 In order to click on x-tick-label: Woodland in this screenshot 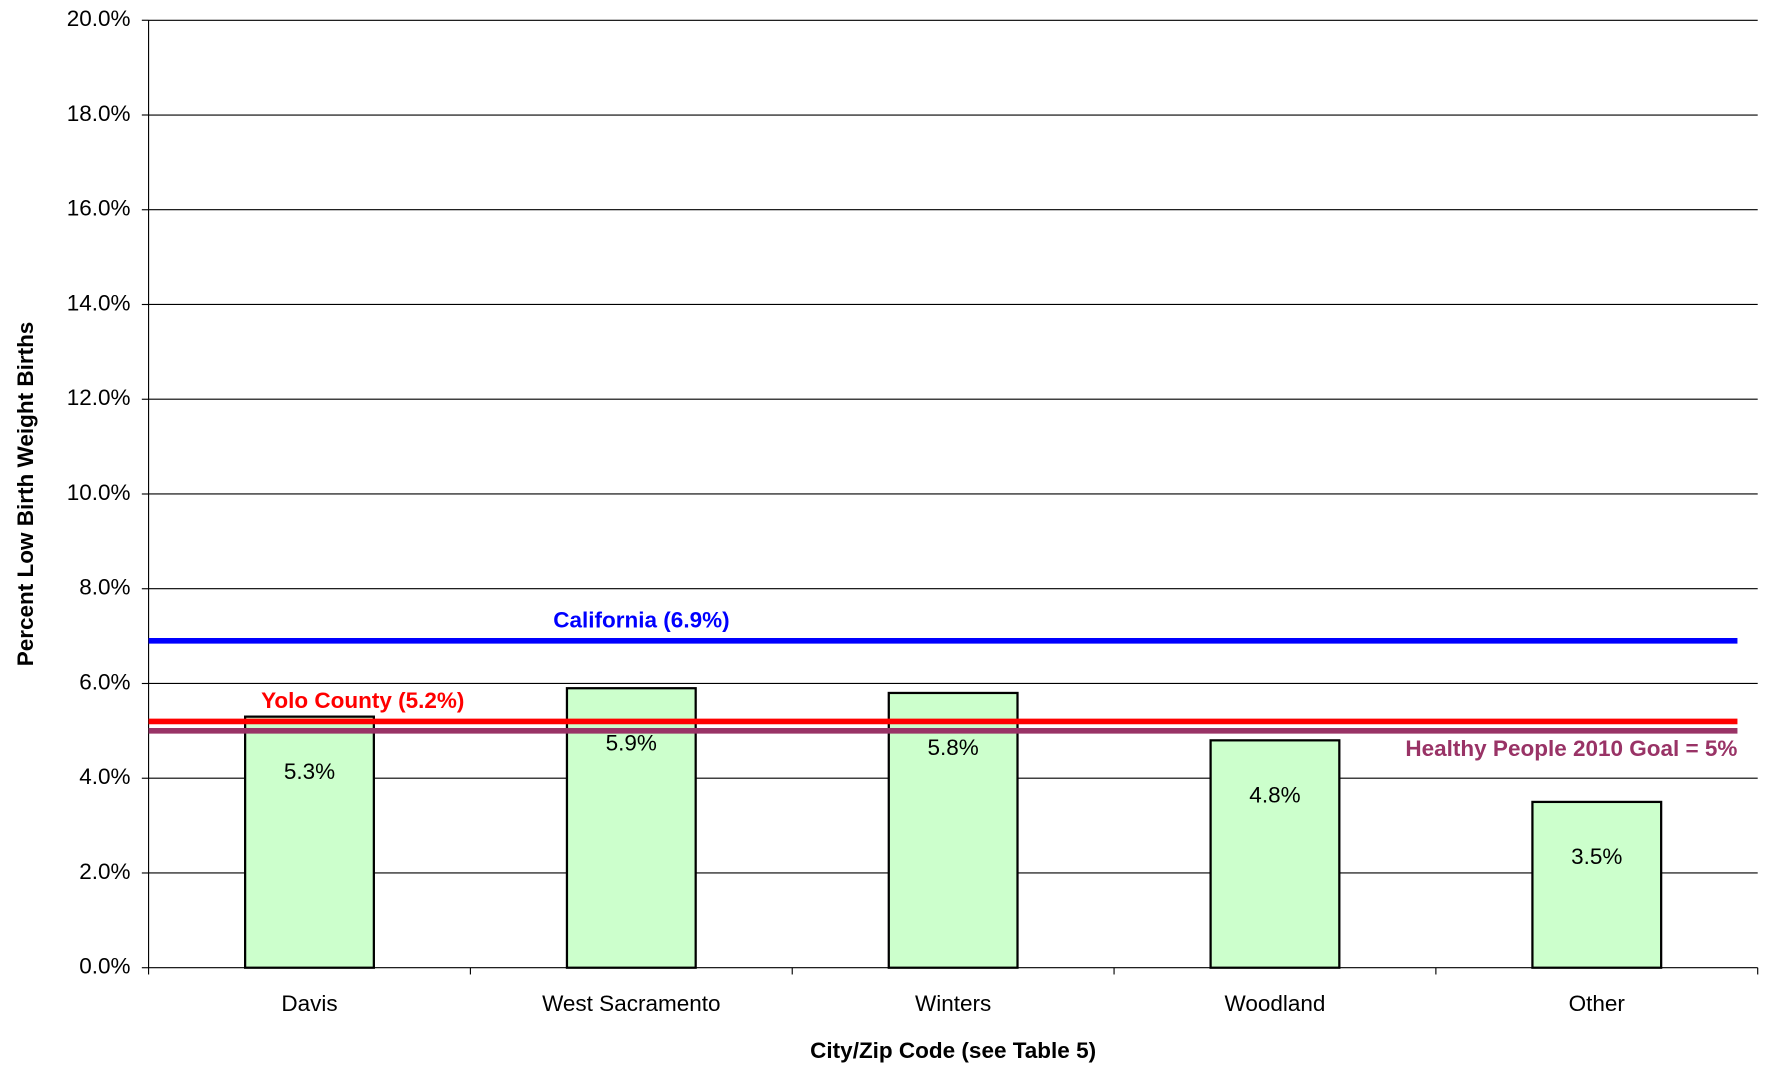, I will do `click(1275, 1003)`.